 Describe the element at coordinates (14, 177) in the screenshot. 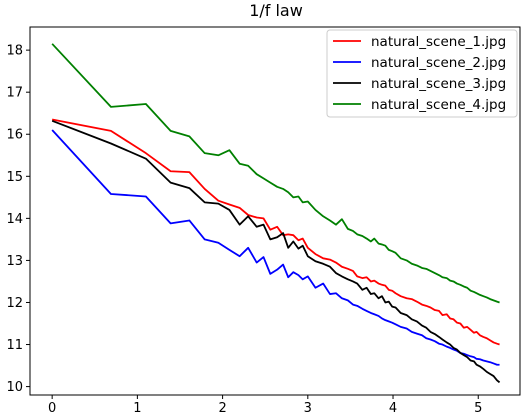

I see `y-tick-label: 15` at that location.